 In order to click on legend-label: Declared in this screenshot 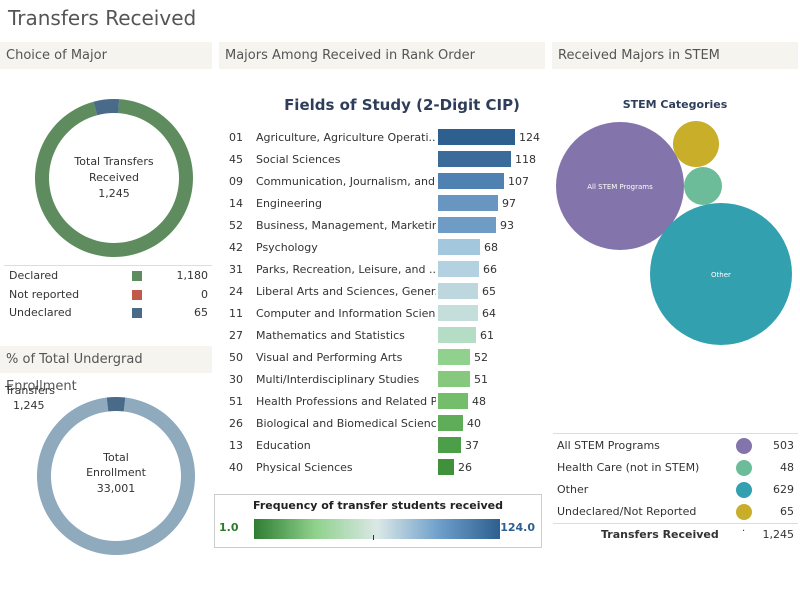, I will do `click(34, 275)`.